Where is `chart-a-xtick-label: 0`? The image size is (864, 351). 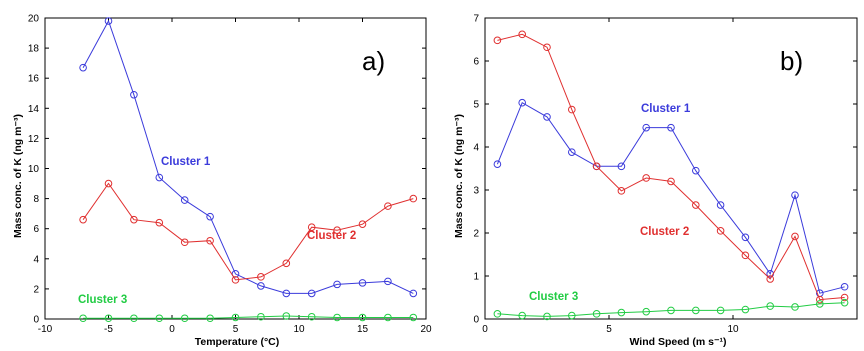 chart-a-xtick-label: 0 is located at coordinates (172, 329).